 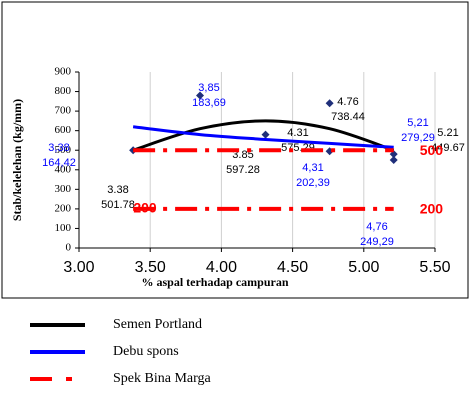 I want to click on x-tick-label: 4.00, so click(x=221, y=267).